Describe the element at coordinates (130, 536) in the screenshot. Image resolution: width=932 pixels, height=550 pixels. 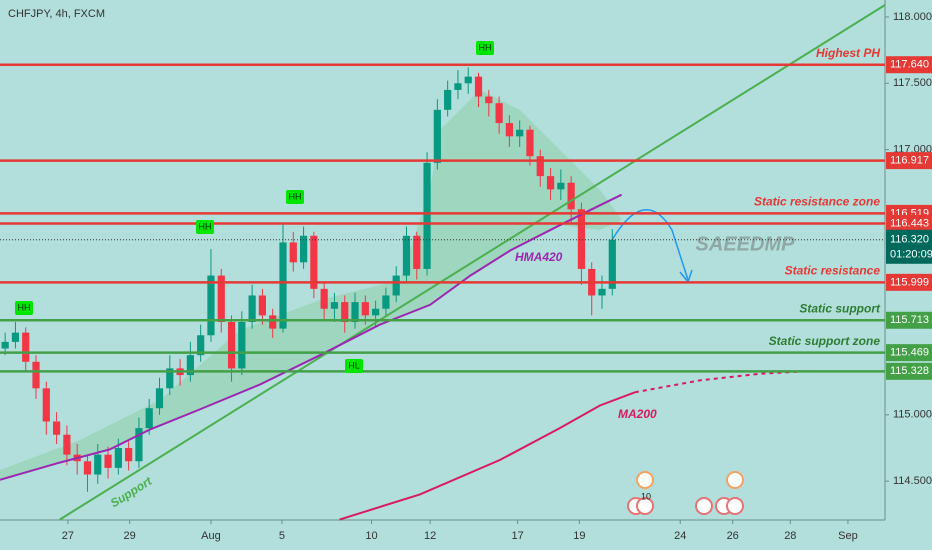
I see `x-tick-label: 29` at that location.